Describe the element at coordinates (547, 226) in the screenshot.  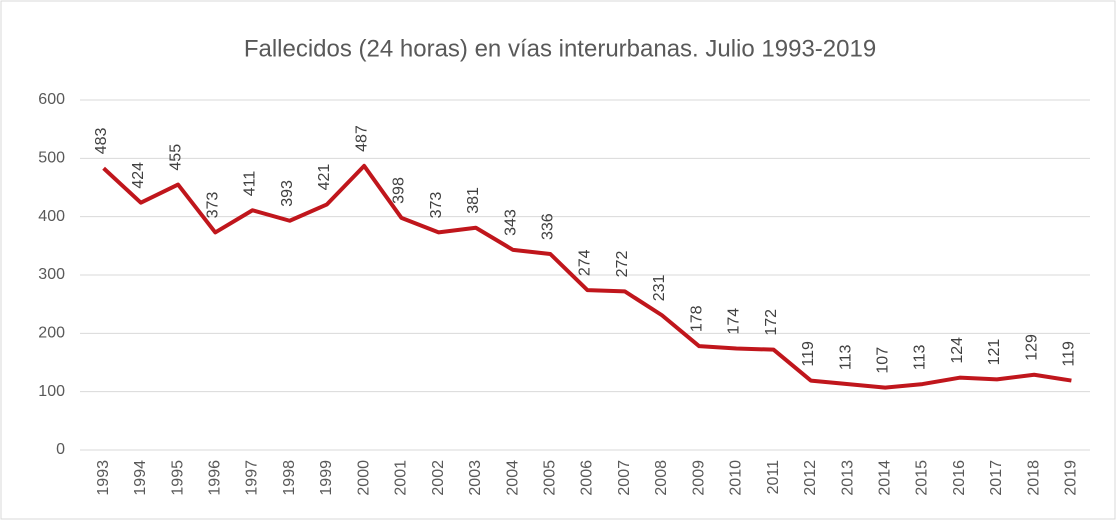
I see `data-label: 336` at that location.